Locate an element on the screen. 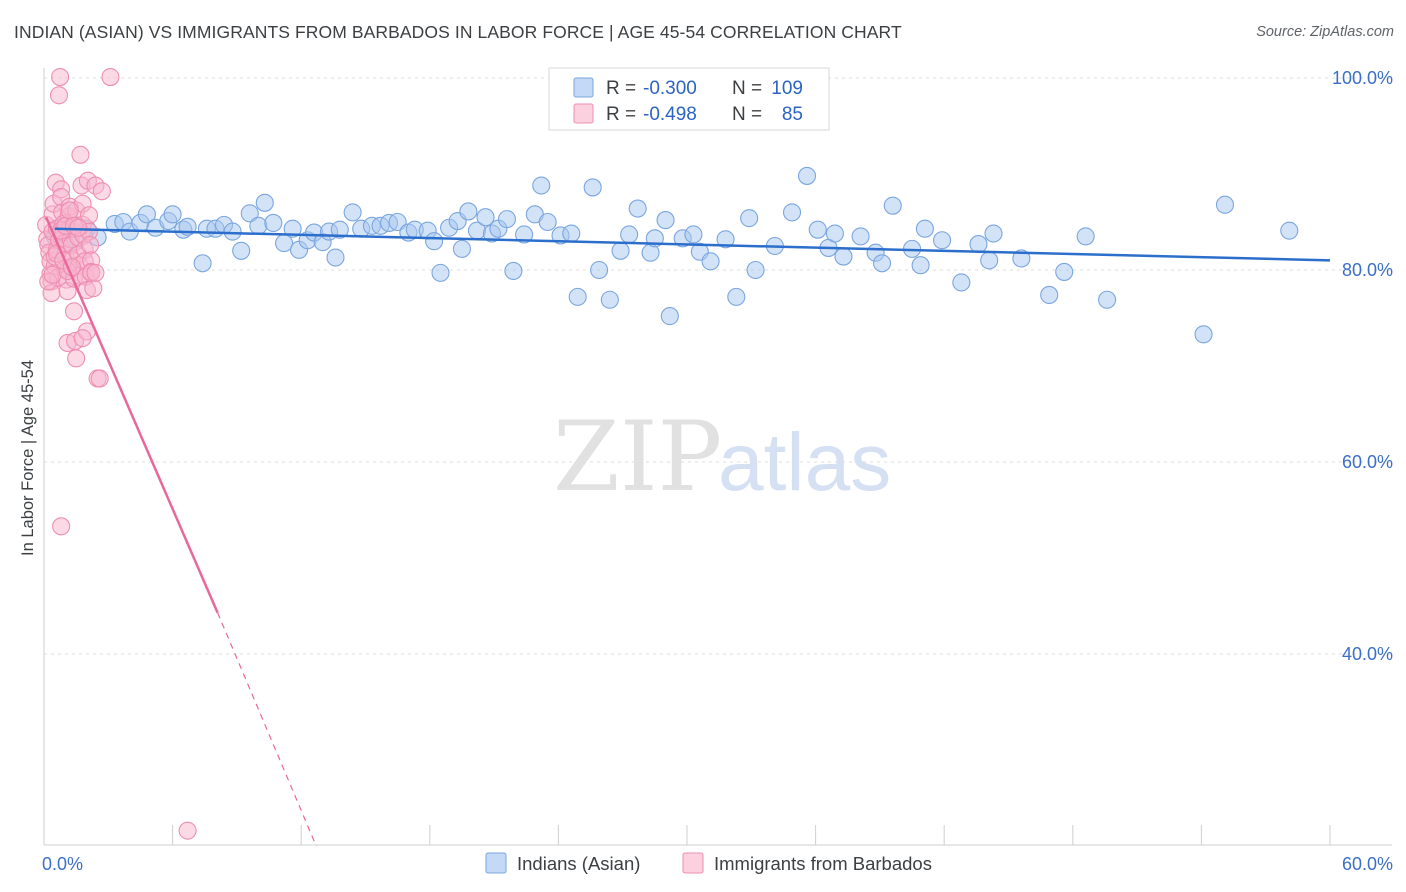 This screenshot has width=1406, height=892. y-tick-label-1: 60.0% is located at coordinates (1367, 462).